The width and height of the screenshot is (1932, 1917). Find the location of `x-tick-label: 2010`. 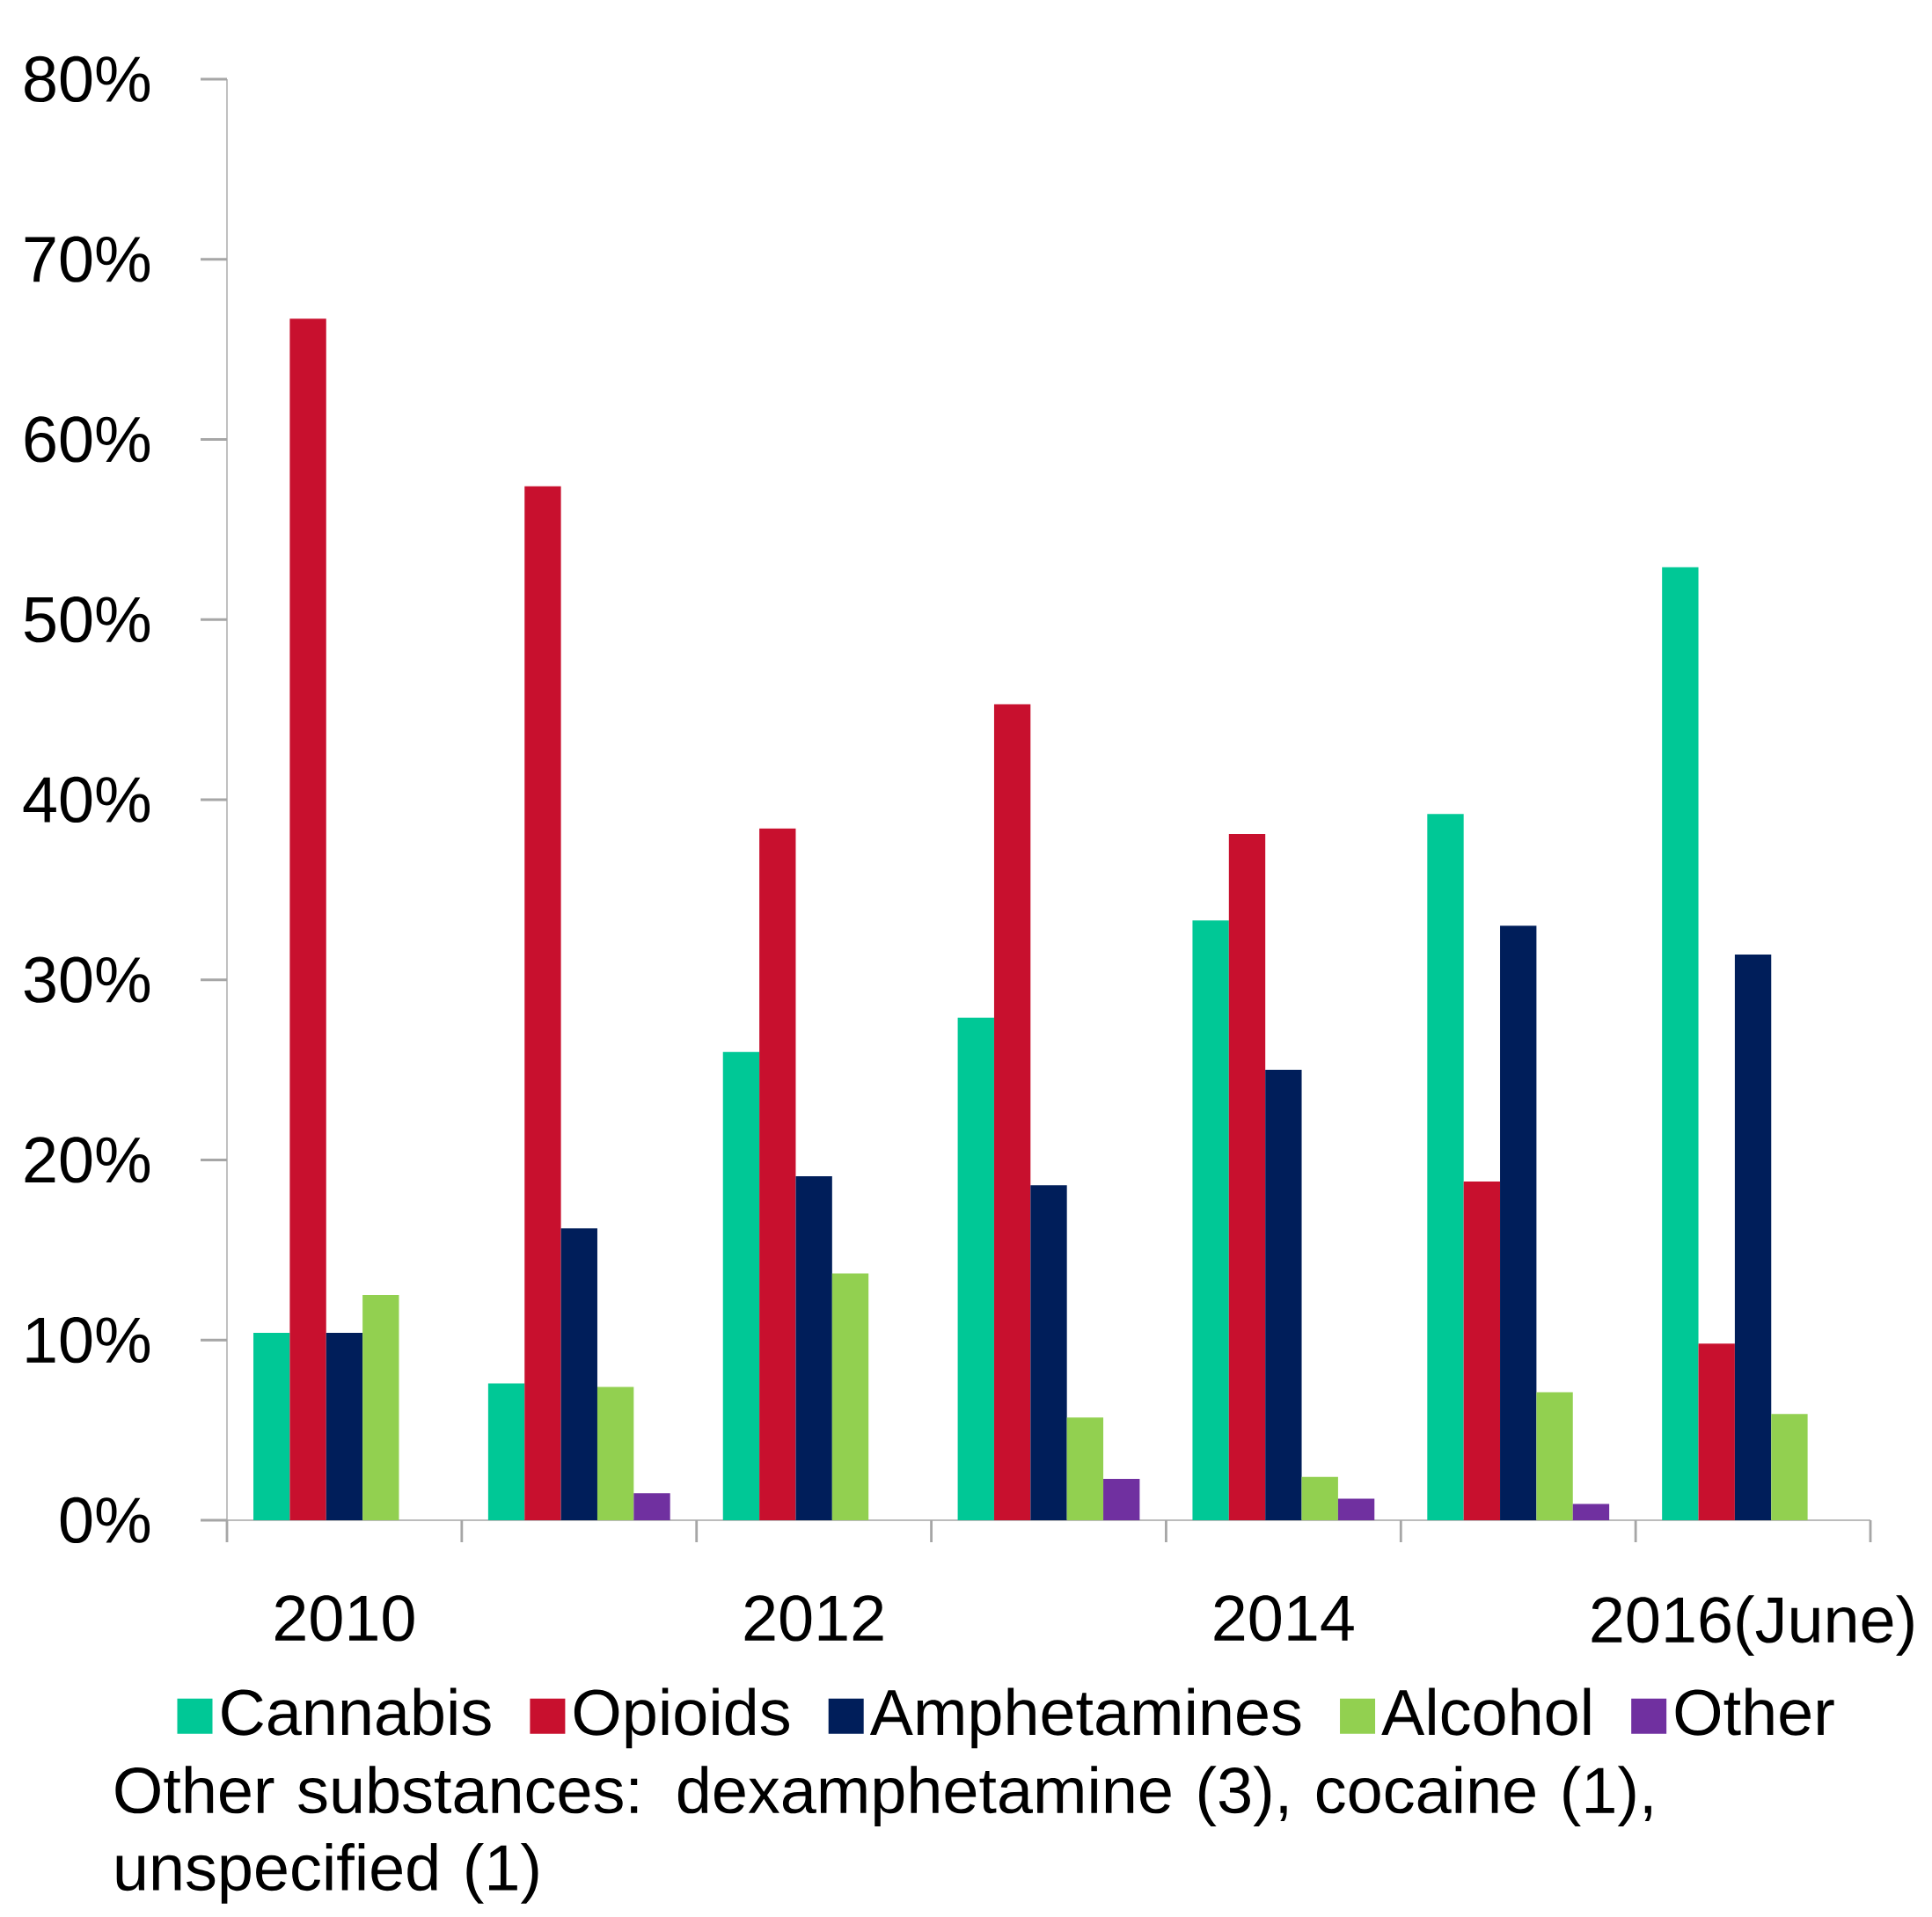

x-tick-label: 2010 is located at coordinates (344, 1618).